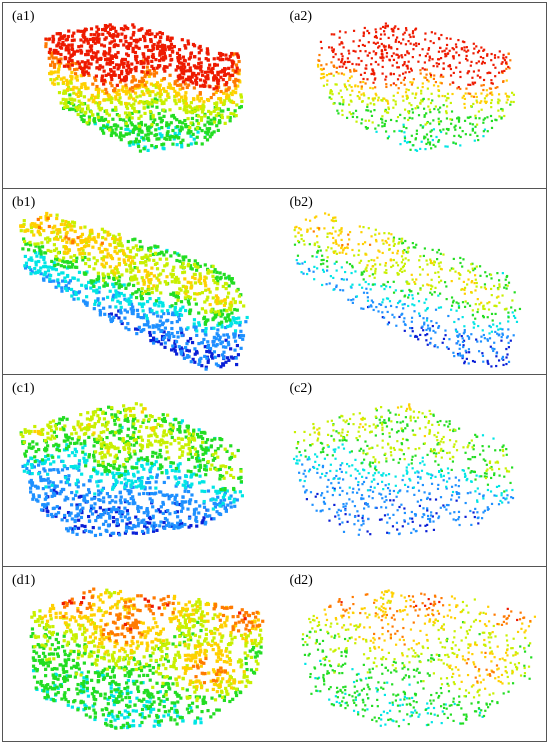 The height and width of the screenshot is (745, 550). I want to click on panel-c1: (c1), so click(139, 470).